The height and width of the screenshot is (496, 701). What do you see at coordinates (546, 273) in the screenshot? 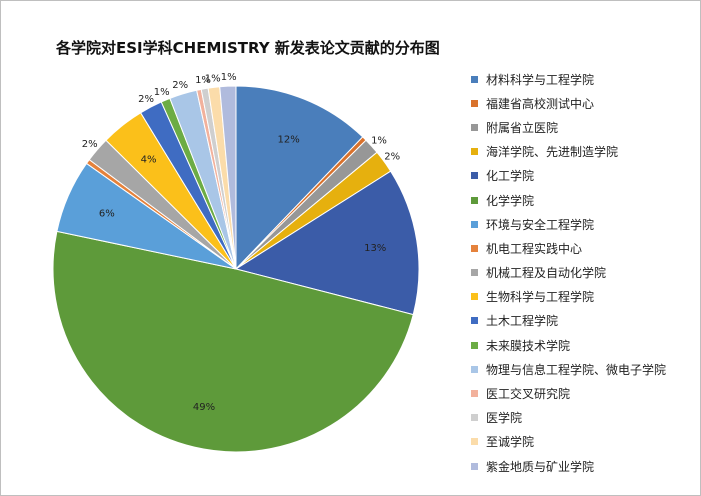
I see `legend-label: 机械工程及自动化学院` at bounding box center [546, 273].